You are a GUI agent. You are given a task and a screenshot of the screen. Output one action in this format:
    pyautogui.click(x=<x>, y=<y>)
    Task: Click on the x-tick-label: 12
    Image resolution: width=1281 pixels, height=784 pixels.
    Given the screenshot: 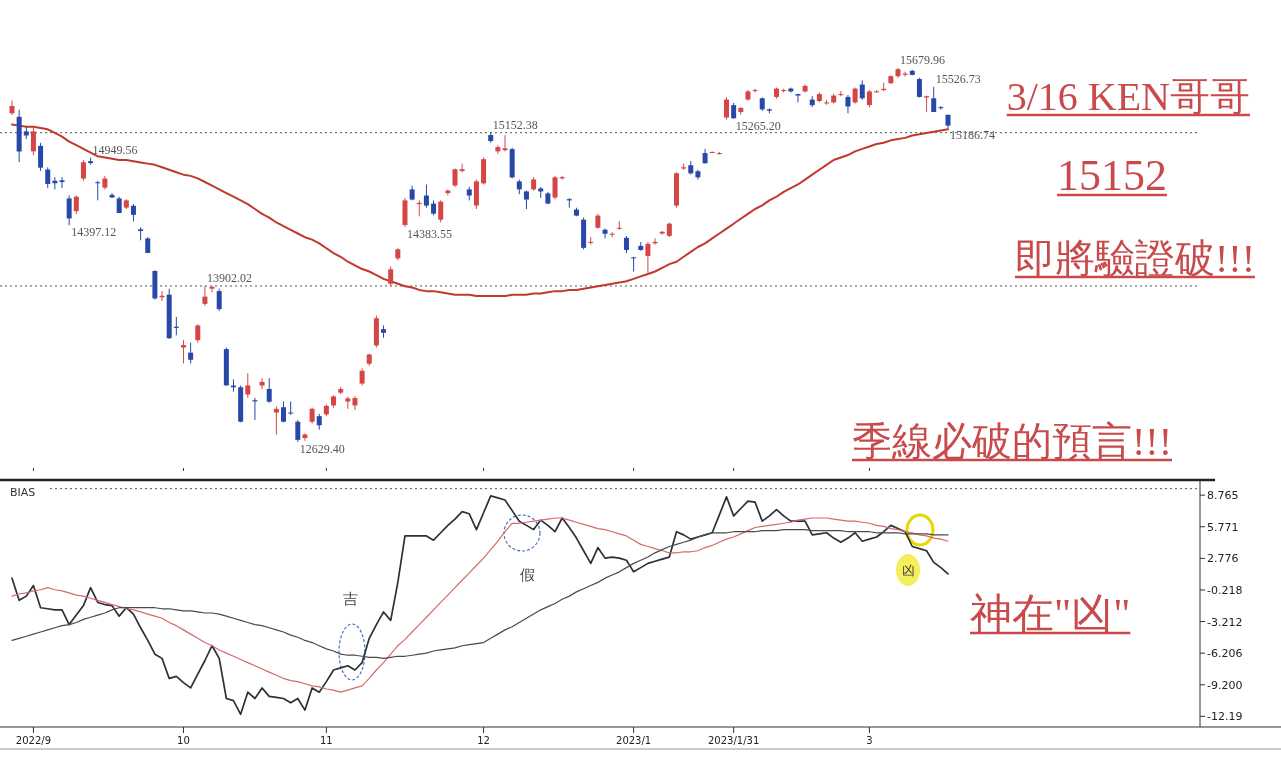 What is the action you would take?
    pyautogui.click(x=483, y=740)
    